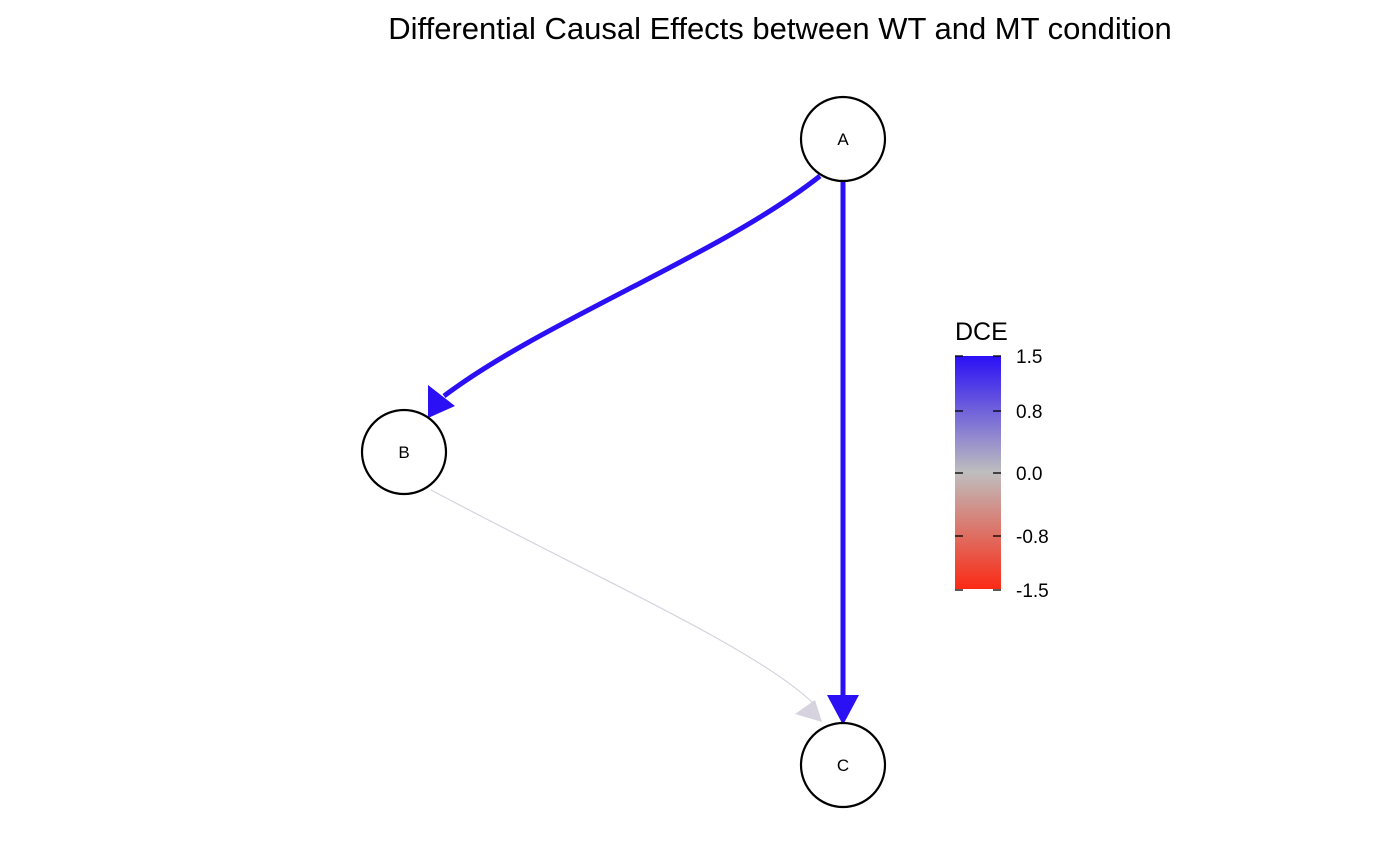 This screenshot has height=865, width=1400. Describe the element at coordinates (981, 332) in the screenshot. I see `legend-title: DCE` at that location.